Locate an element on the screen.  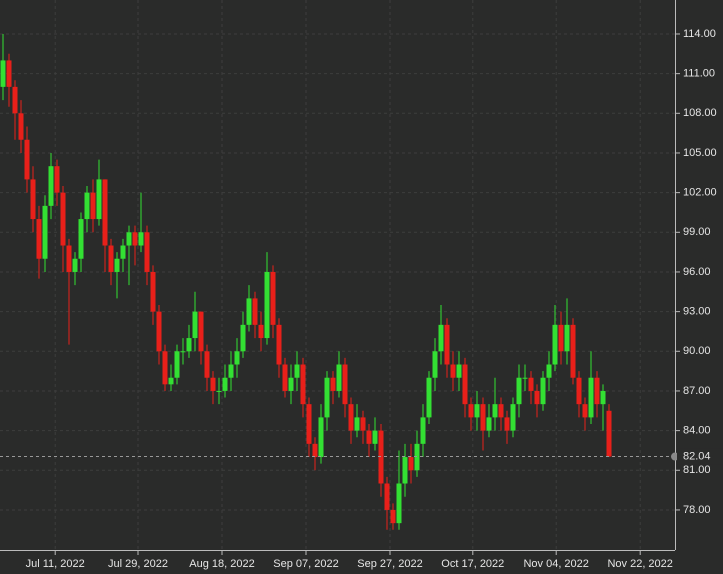
y-tick-label: 108.00 is located at coordinates (700, 113).